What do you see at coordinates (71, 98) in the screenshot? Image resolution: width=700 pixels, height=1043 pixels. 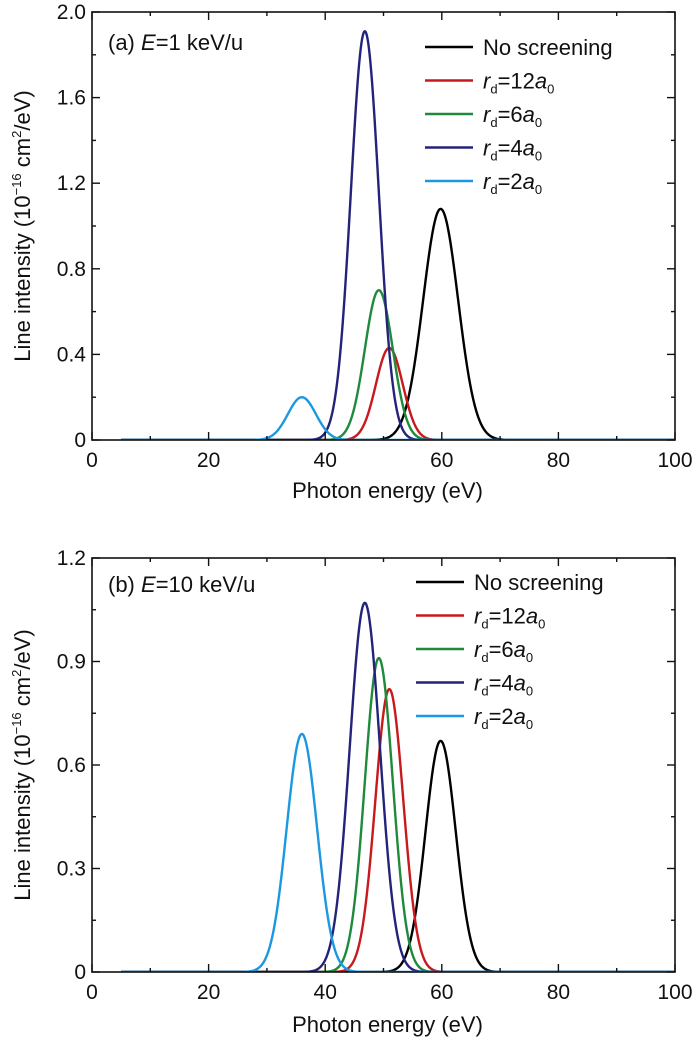 I see `y-tick-label: 1.6` at bounding box center [71, 98].